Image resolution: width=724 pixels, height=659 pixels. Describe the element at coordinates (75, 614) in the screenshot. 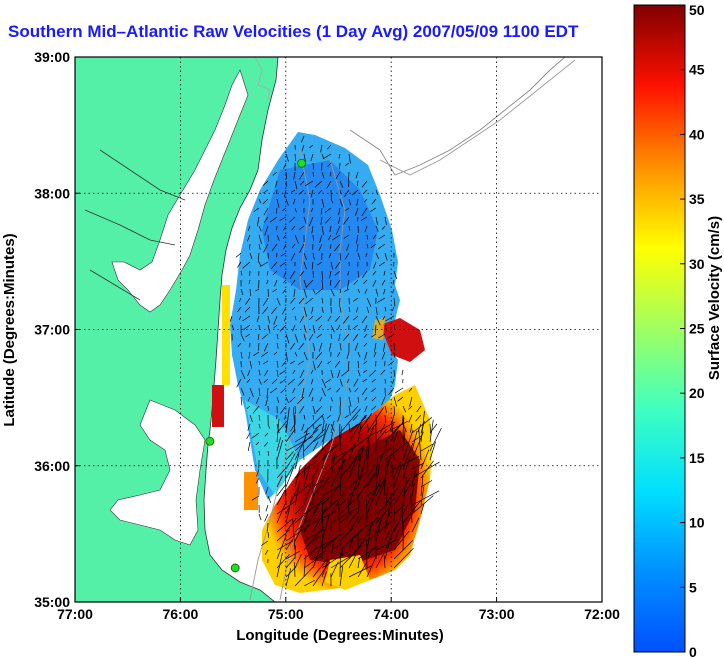

I see `x-tick-label: 77:00` at that location.